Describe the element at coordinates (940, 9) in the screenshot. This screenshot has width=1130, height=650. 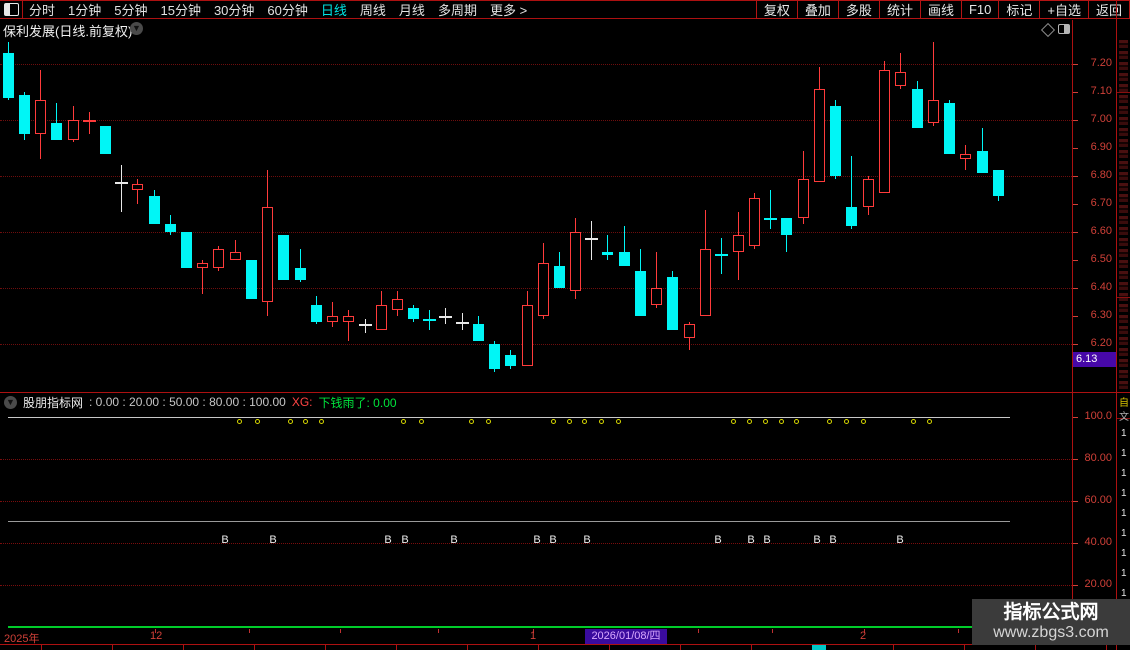
I see `action-button: 画线` at that location.